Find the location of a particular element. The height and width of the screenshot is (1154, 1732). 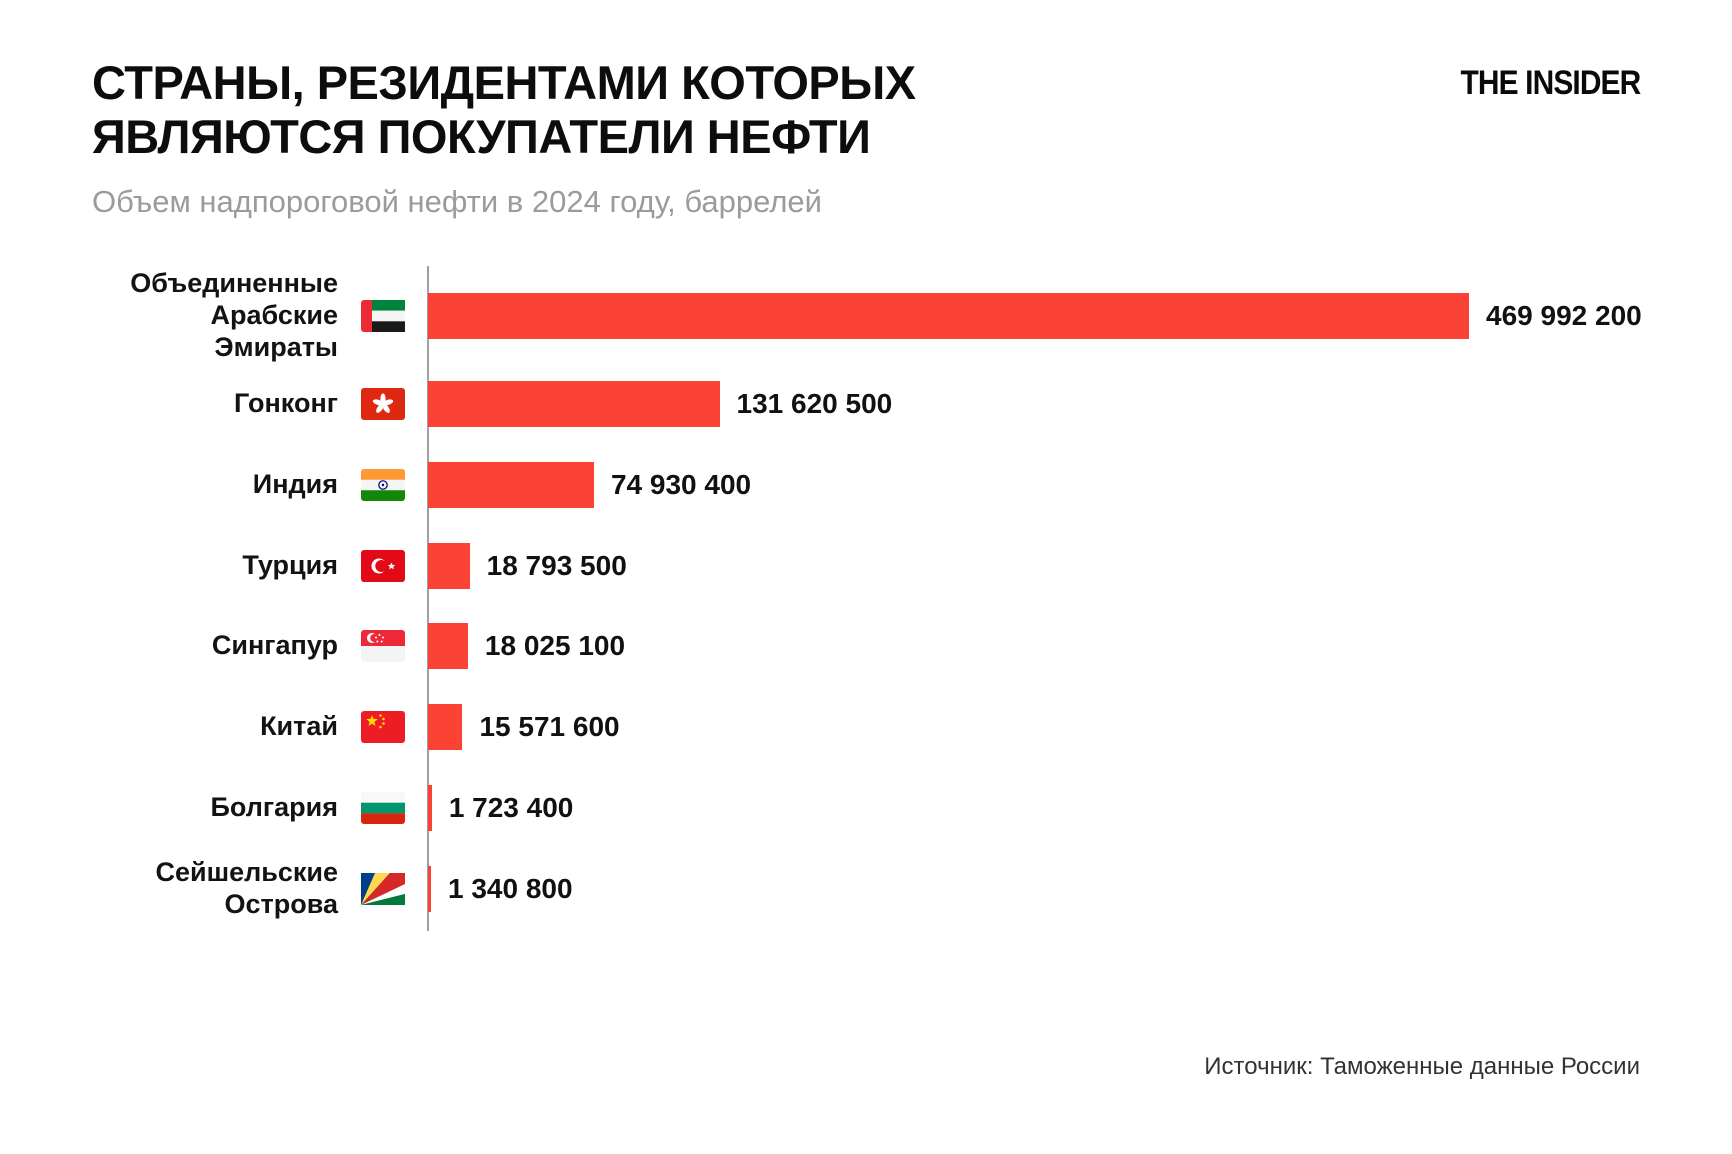

chart-row: Турция 18 793 500 is located at coordinates (866, 565).